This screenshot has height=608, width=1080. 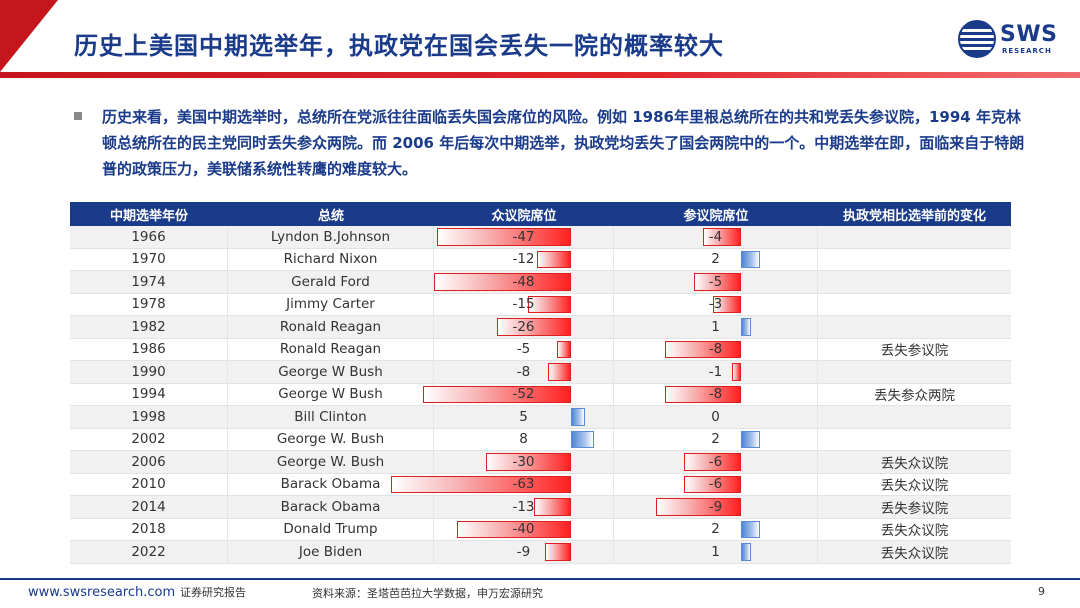 I want to click on year-cell: 1994, so click(x=149, y=394).